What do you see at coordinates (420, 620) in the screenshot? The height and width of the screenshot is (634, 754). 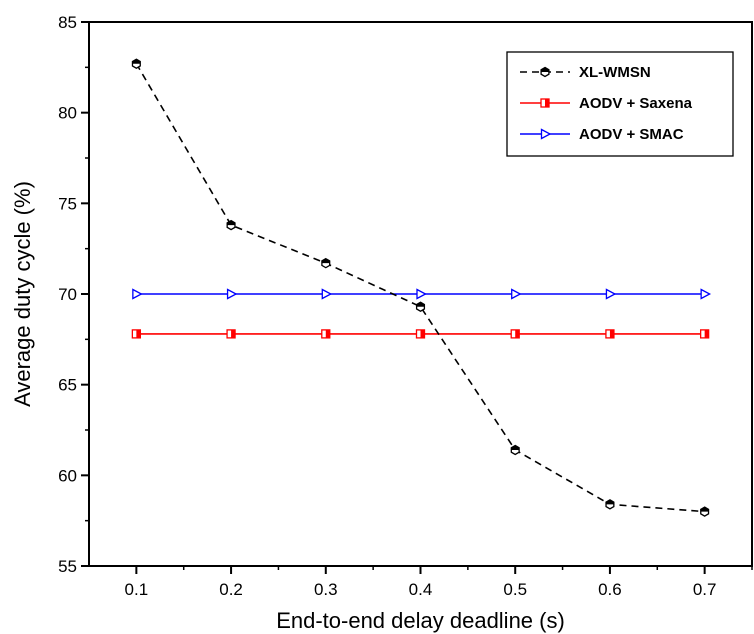 I see `x-axis-title: End-to-end delay deadline (s)` at bounding box center [420, 620].